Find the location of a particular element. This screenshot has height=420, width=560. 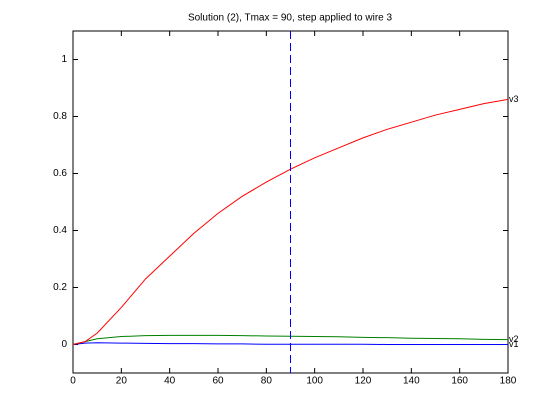

y-tick-label: 0.4 is located at coordinates (60, 230).